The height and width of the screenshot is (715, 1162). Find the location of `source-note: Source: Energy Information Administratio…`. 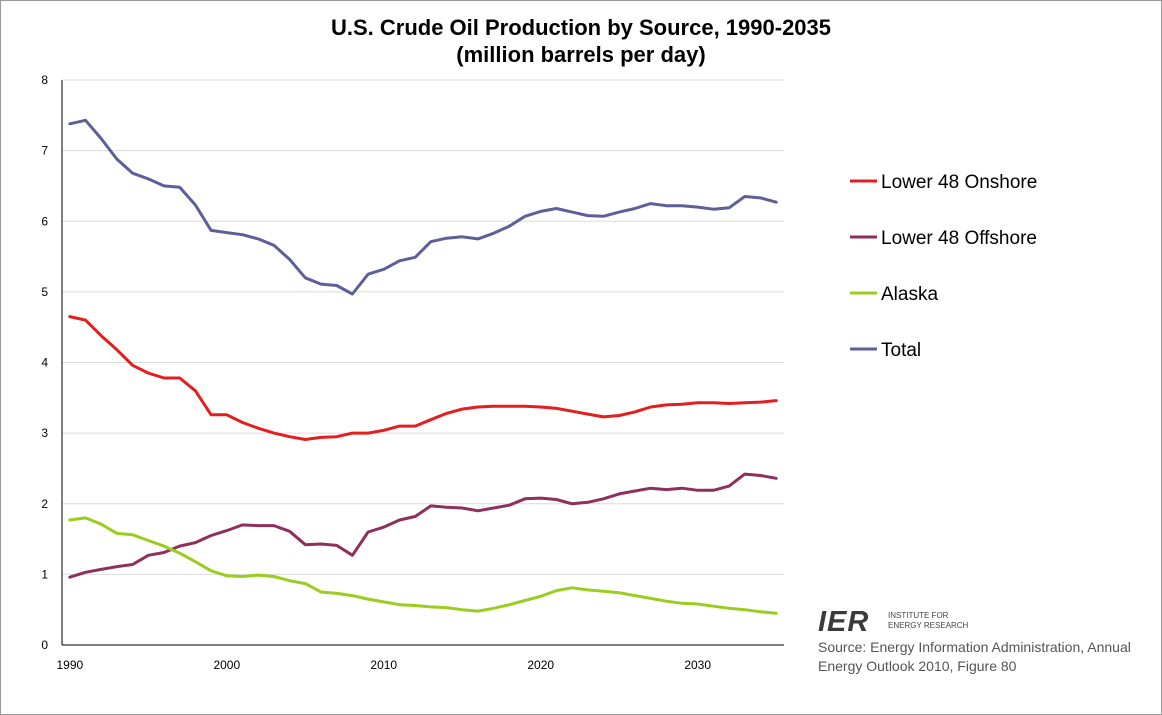

source-note: Source: Energy Information Administratio… is located at coordinates (983, 657).